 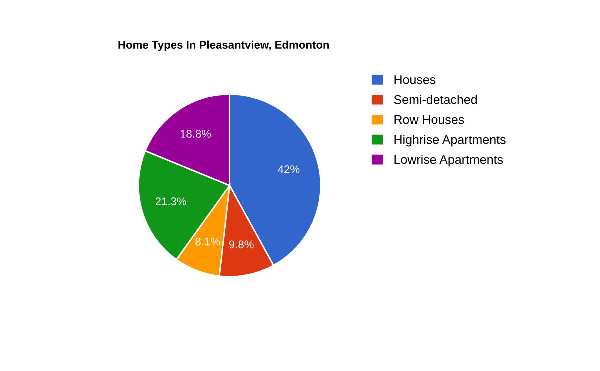 What do you see at coordinates (415, 80) in the screenshot?
I see `legend-label: Houses` at bounding box center [415, 80].